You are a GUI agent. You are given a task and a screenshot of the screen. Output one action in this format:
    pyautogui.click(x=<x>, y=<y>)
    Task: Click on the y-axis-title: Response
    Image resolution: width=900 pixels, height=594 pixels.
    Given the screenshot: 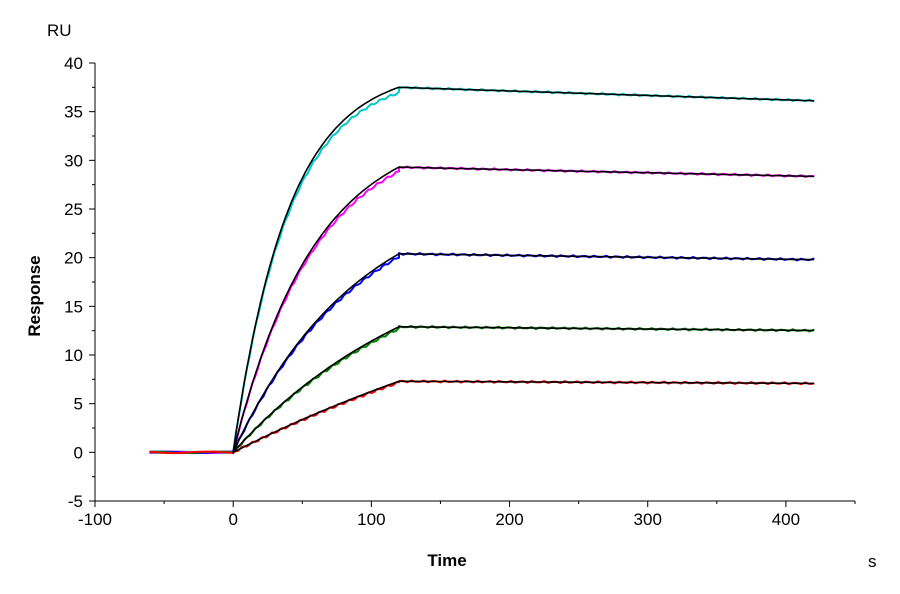 What is the action you would take?
    pyautogui.click(x=34, y=295)
    